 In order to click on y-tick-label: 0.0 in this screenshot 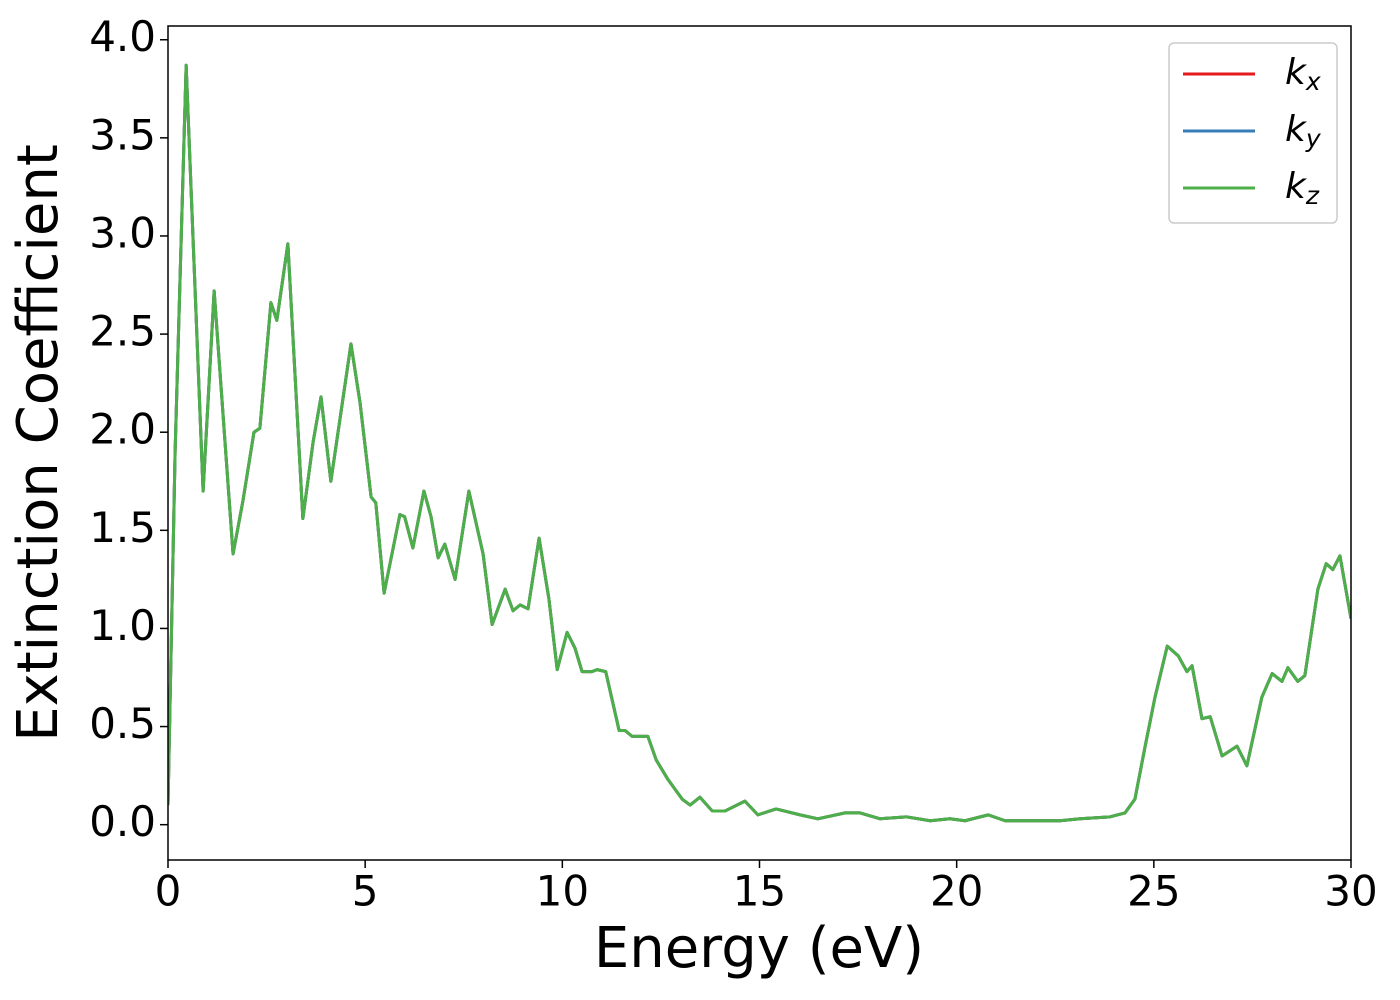, I will do `click(122, 821)`.